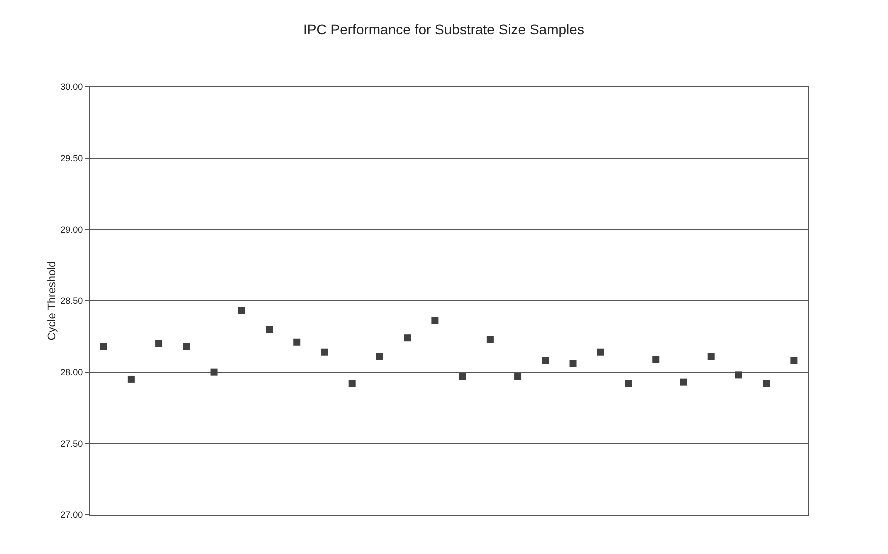  Describe the element at coordinates (72, 372) in the screenshot. I see `y-tick-label: 28.00` at that location.